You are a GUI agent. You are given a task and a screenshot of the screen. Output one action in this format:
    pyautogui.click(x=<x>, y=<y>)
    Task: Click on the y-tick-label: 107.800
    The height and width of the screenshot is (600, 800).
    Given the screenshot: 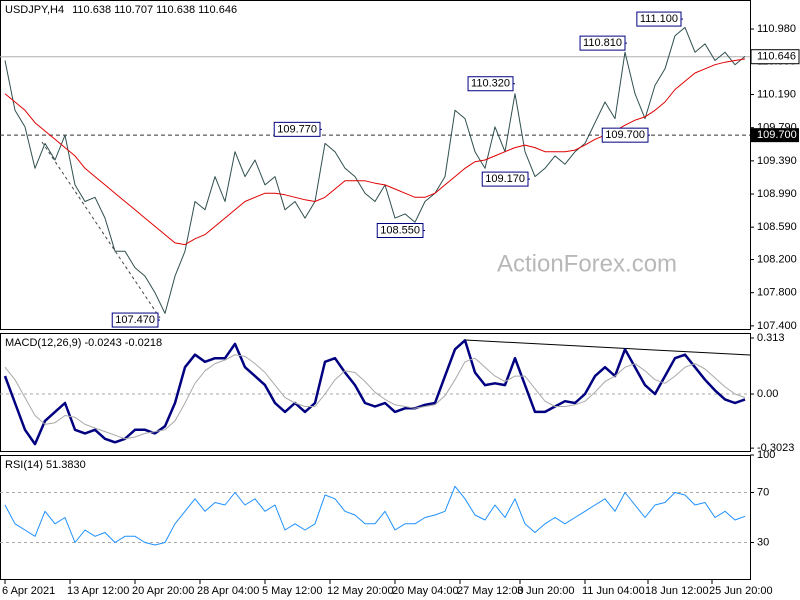 What is the action you would take?
    pyautogui.click(x=777, y=293)
    